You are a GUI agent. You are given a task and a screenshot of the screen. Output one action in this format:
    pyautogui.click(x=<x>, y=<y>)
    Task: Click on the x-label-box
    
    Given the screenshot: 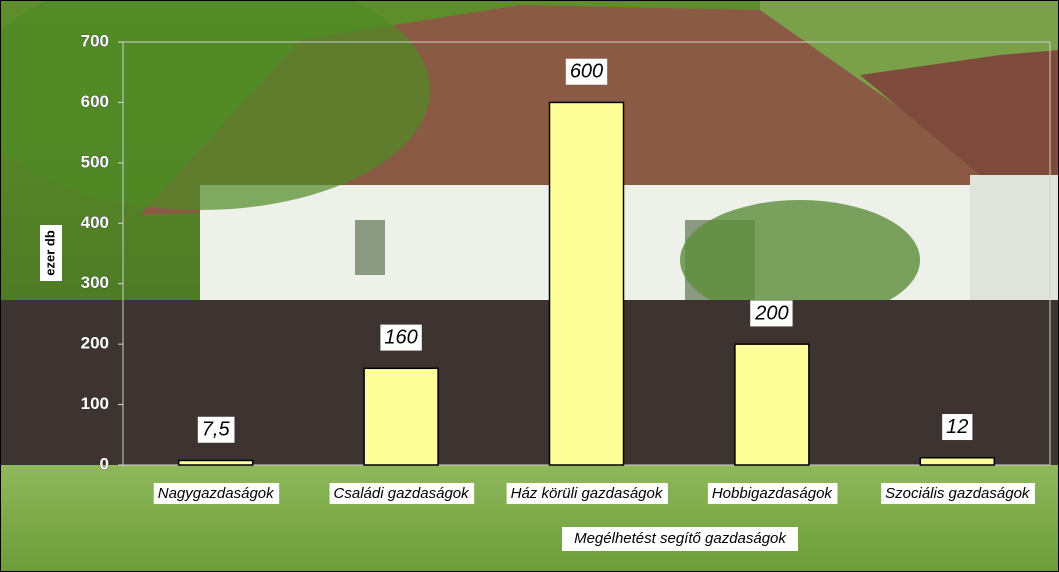 What is the action you would take?
    pyautogui.click(x=680, y=539)
    